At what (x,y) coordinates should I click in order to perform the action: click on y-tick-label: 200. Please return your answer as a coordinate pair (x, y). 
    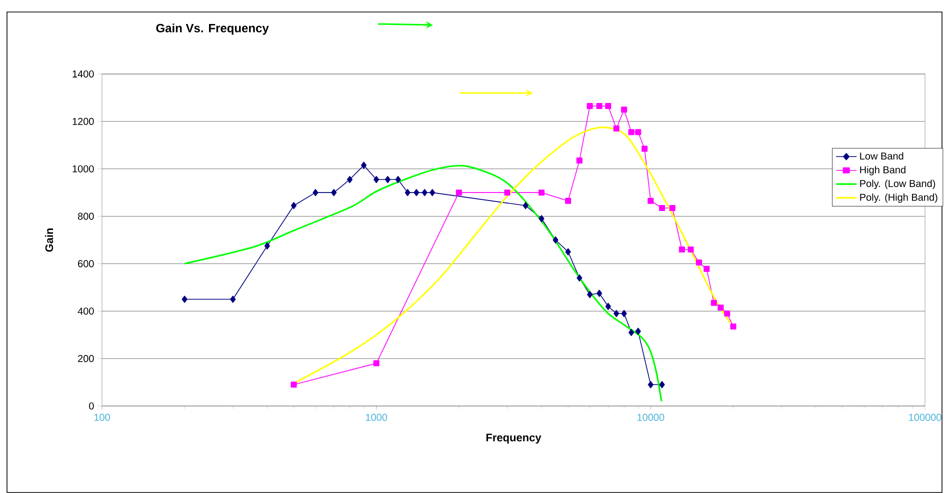
    Looking at the image, I should click on (86, 358).